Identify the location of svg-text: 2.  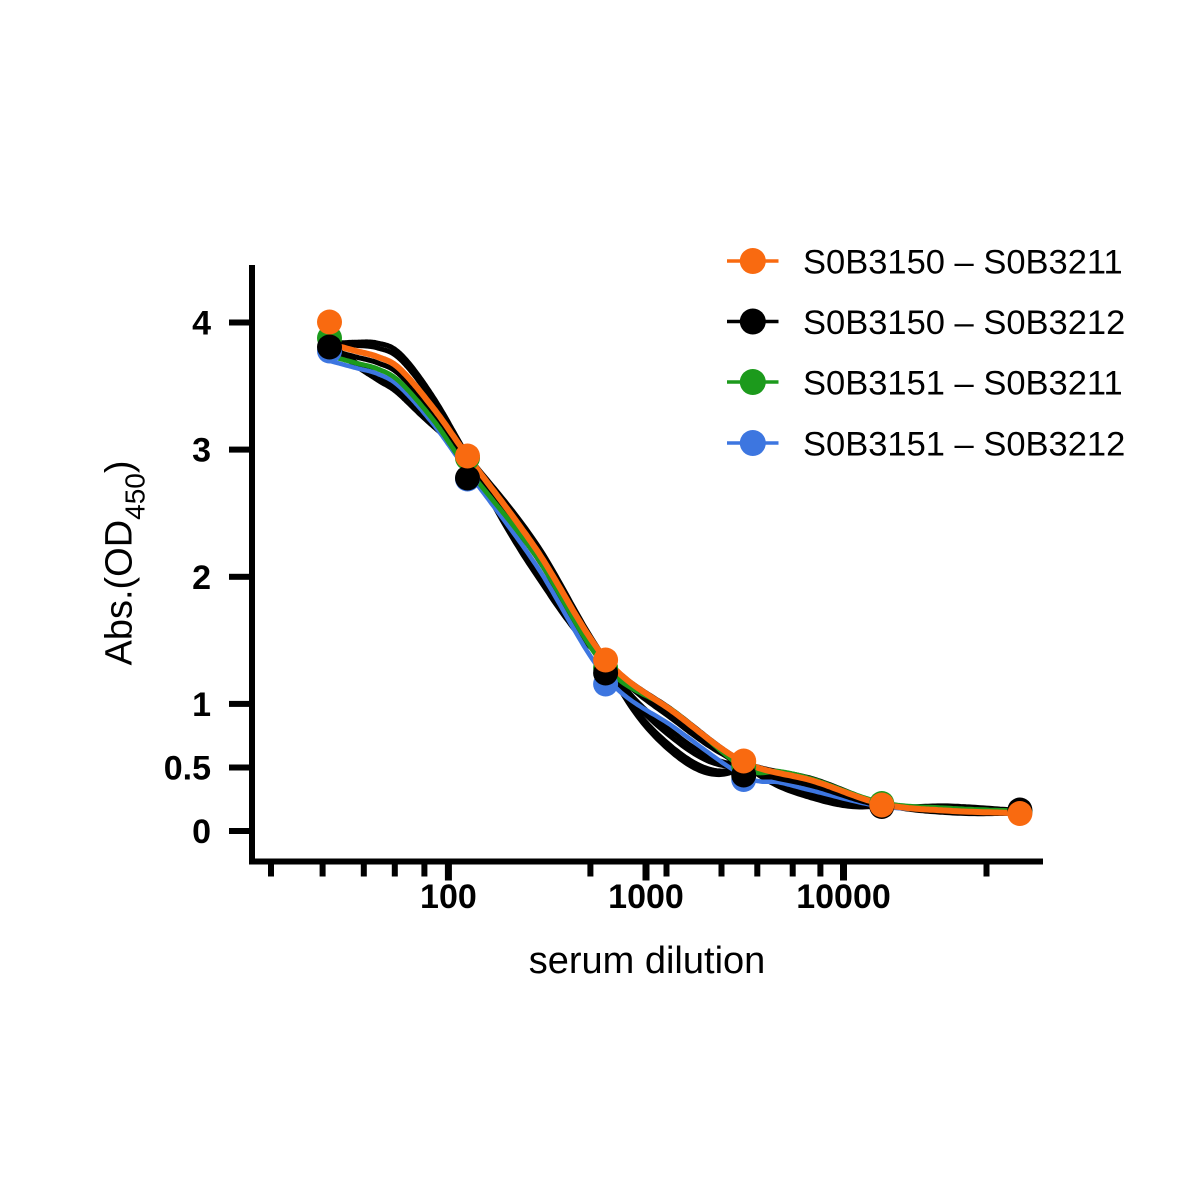
(201, 578).